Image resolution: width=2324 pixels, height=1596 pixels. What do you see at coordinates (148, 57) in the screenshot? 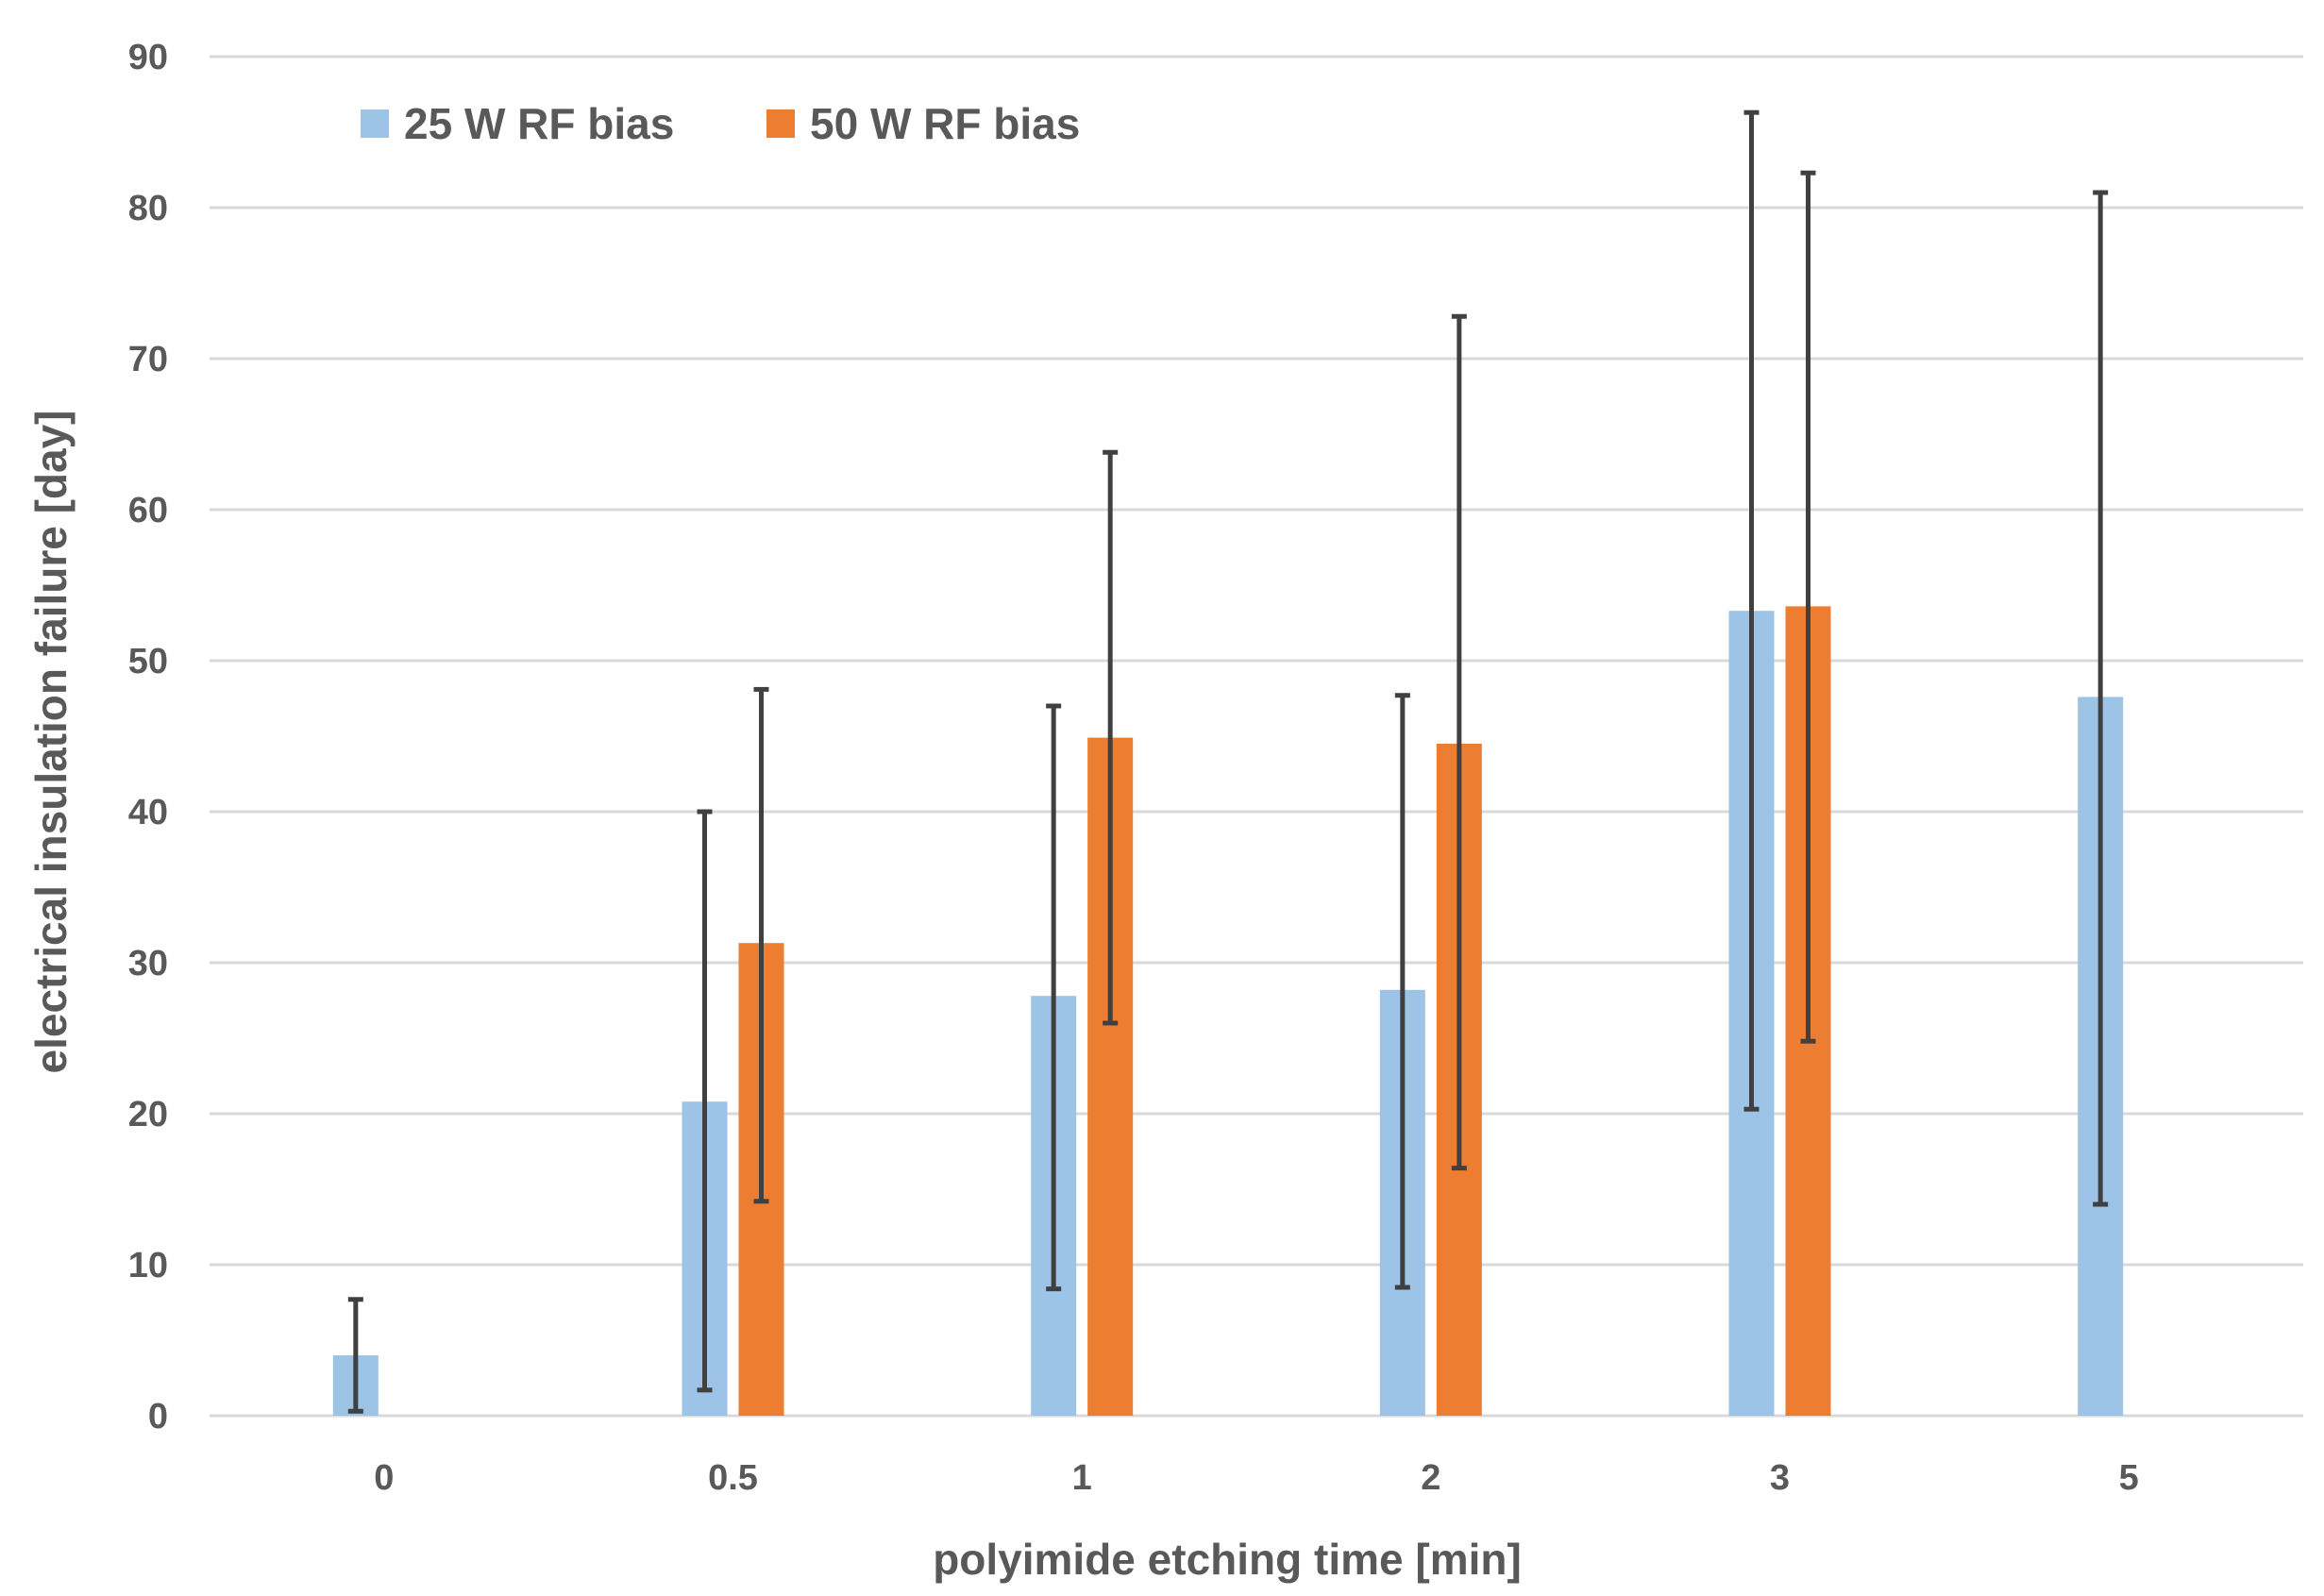
I see `y-tick-label-90: 90` at bounding box center [148, 57].